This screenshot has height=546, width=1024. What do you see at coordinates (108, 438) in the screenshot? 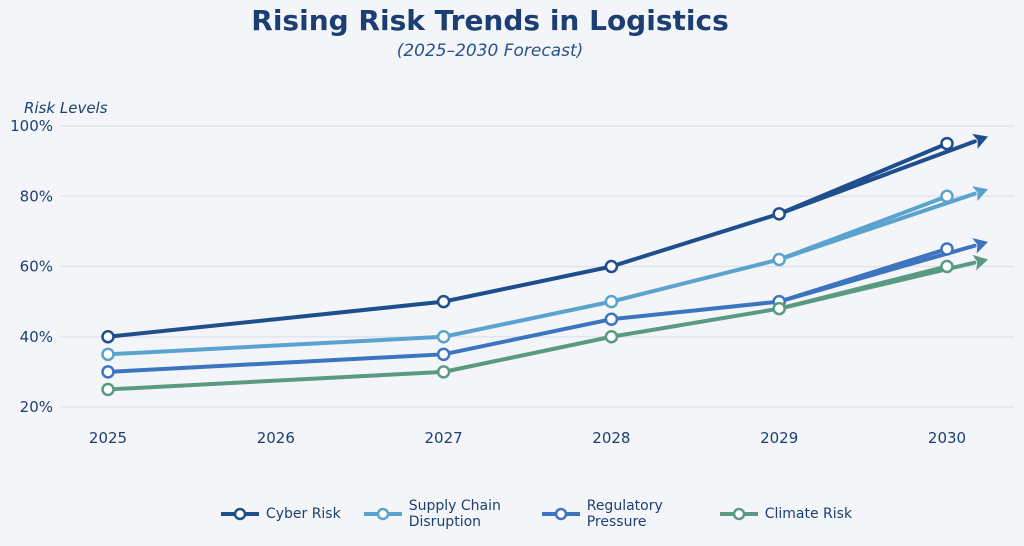
I see `x-tick-label: 2025` at bounding box center [108, 438].